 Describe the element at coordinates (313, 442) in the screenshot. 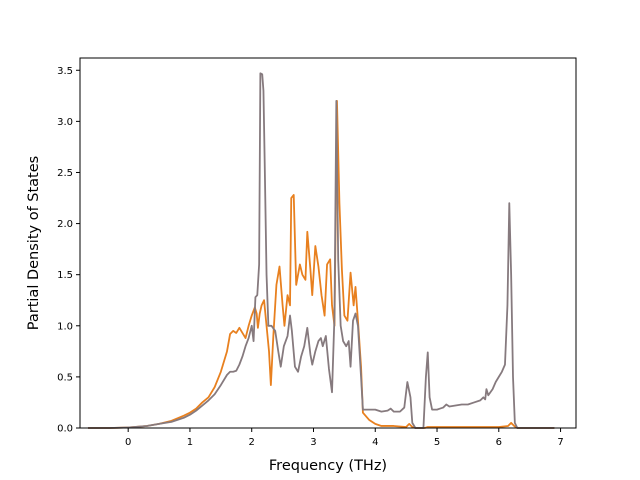

I see `x-tick-label: 3` at that location.